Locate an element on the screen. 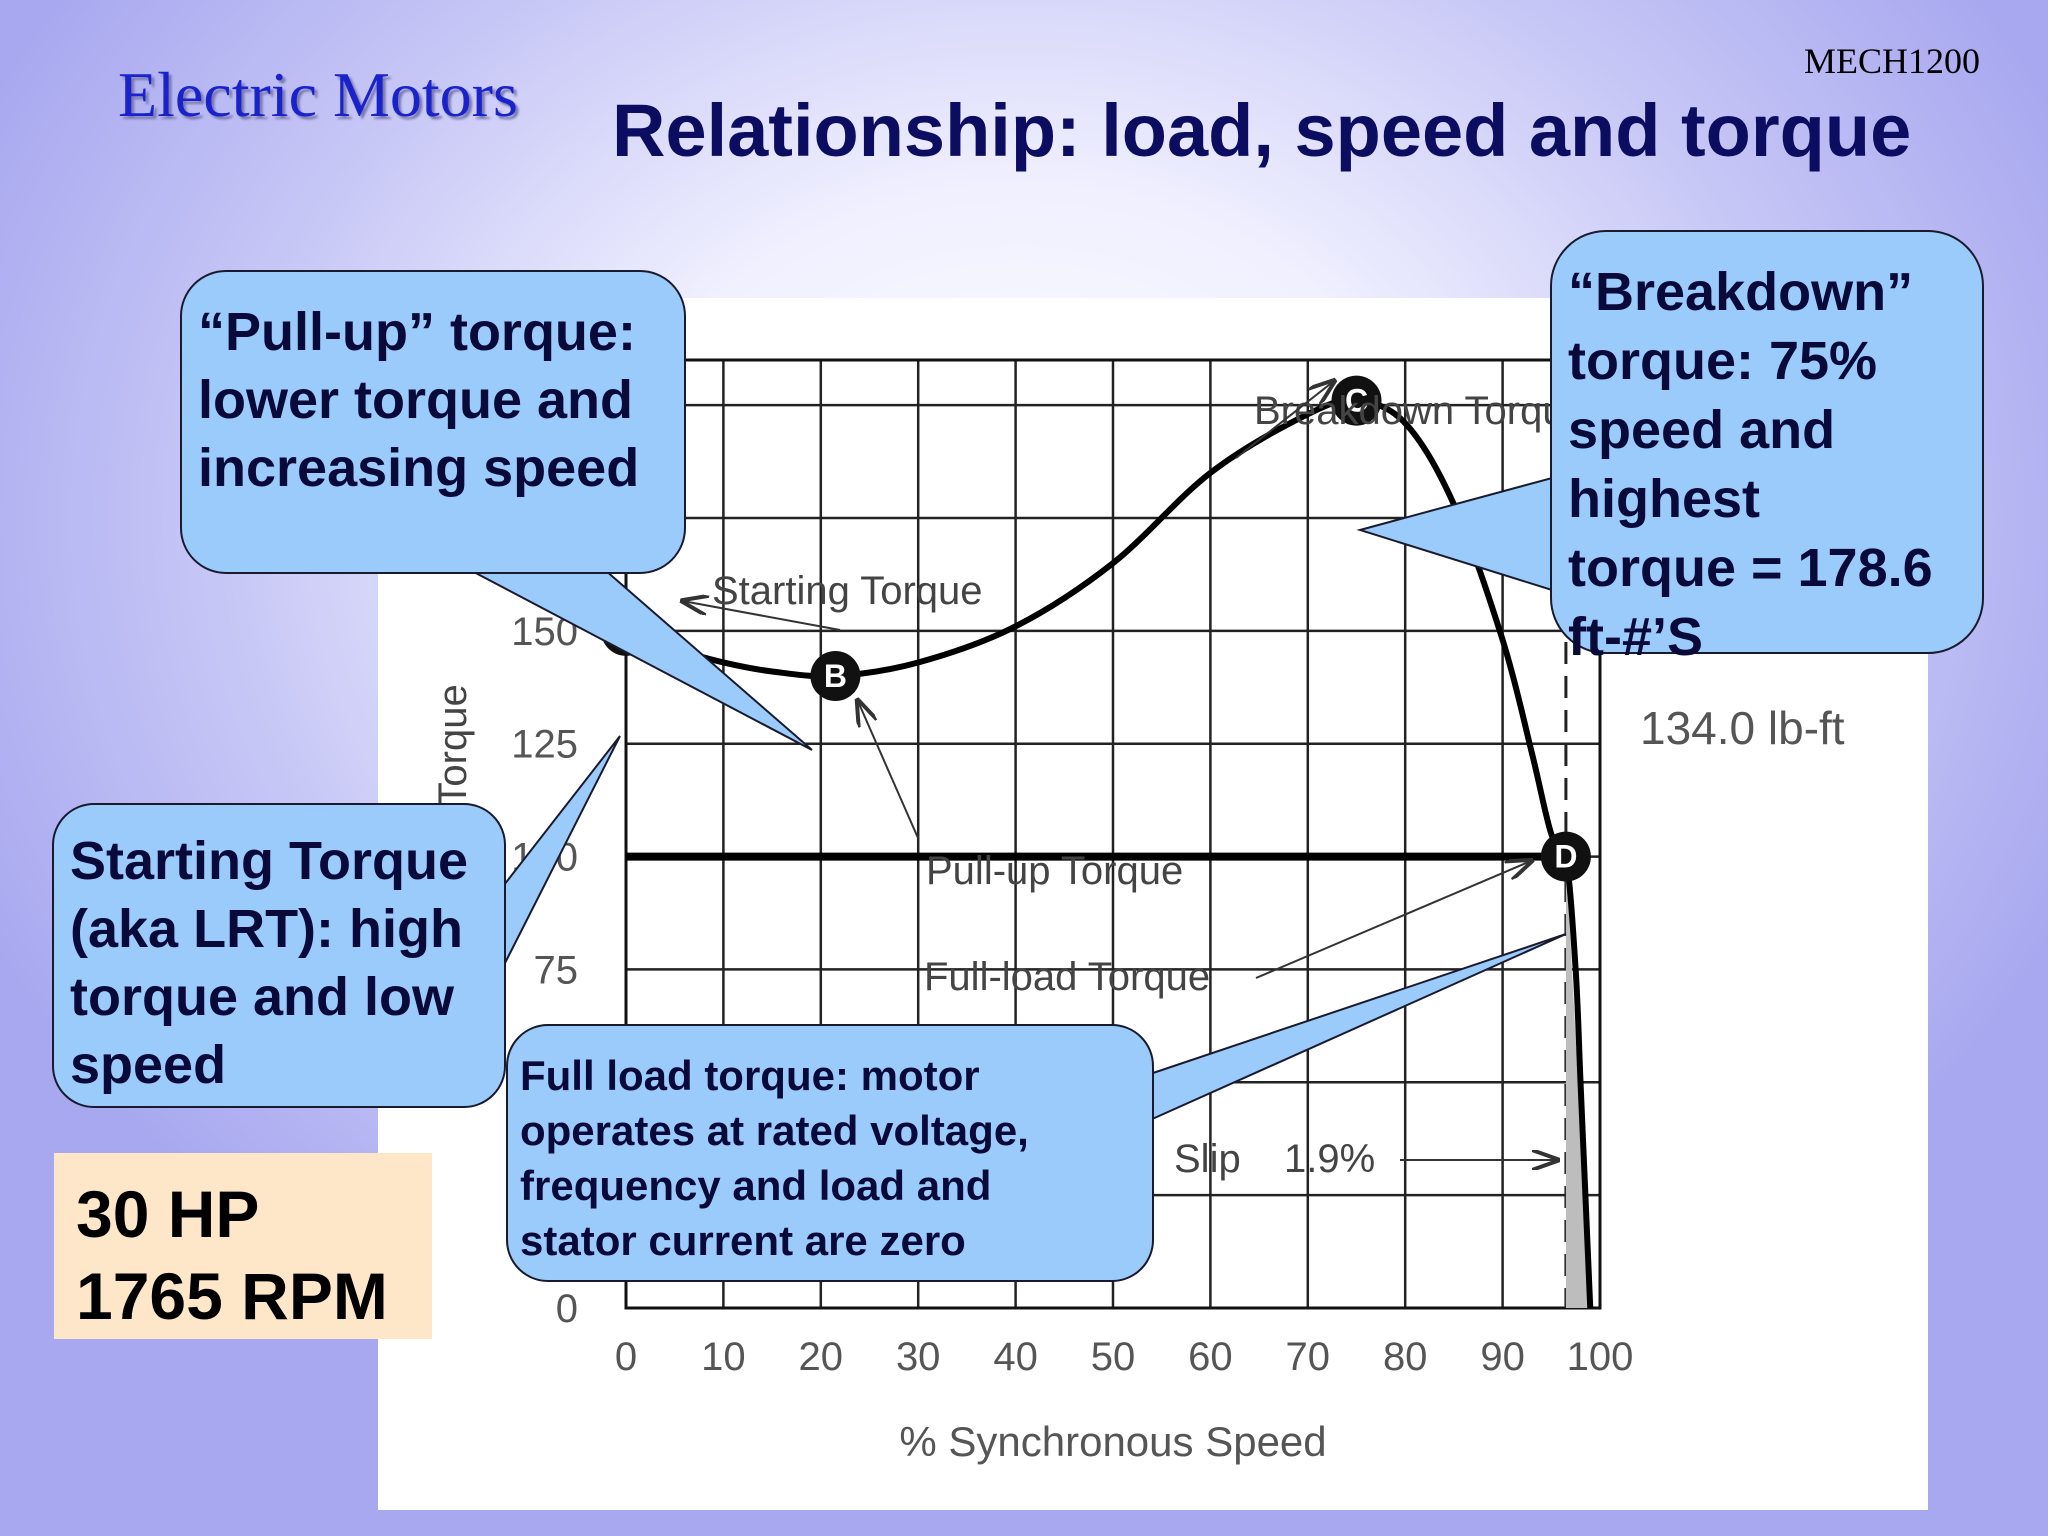  breakdown-callout-line: “Breakdown” is located at coordinates (1741, 292).